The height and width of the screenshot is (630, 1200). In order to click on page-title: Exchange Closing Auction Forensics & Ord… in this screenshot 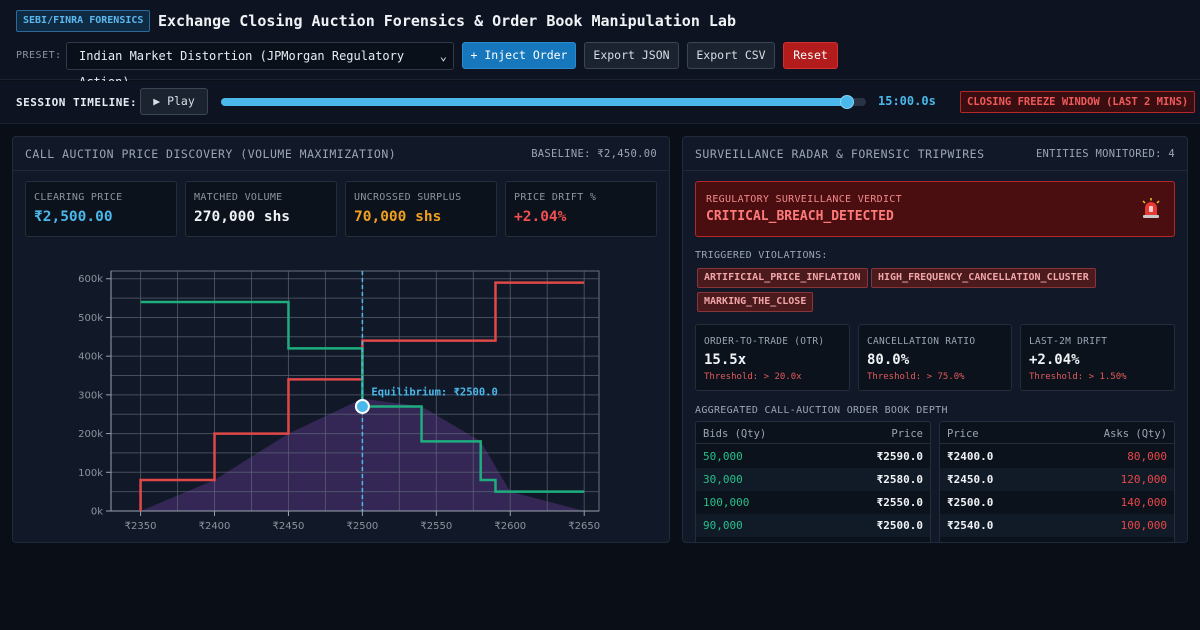, I will do `click(447, 21)`.